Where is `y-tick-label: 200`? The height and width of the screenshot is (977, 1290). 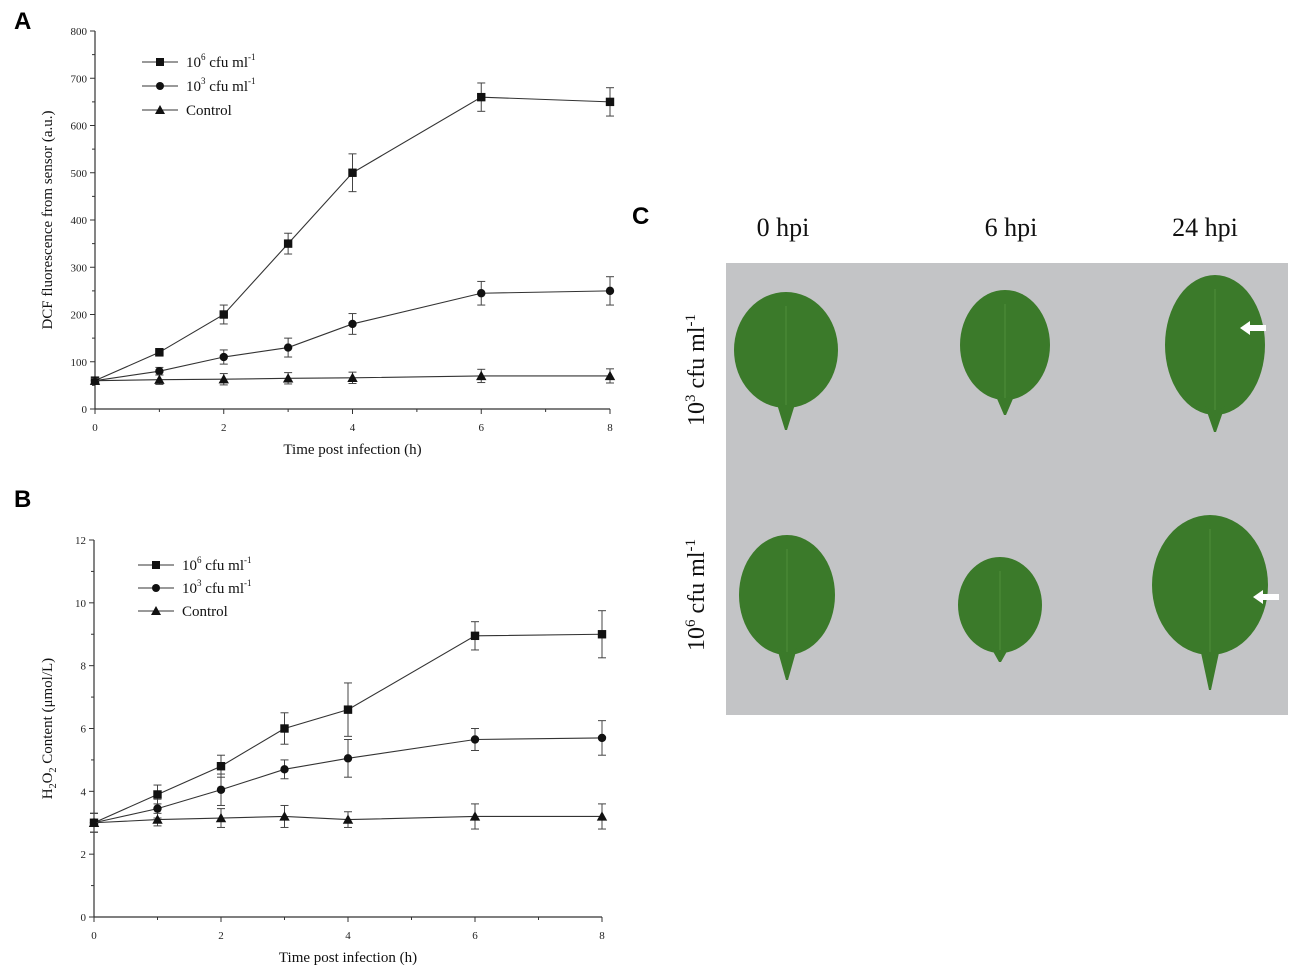
y-tick-label: 200 is located at coordinates (79, 316).